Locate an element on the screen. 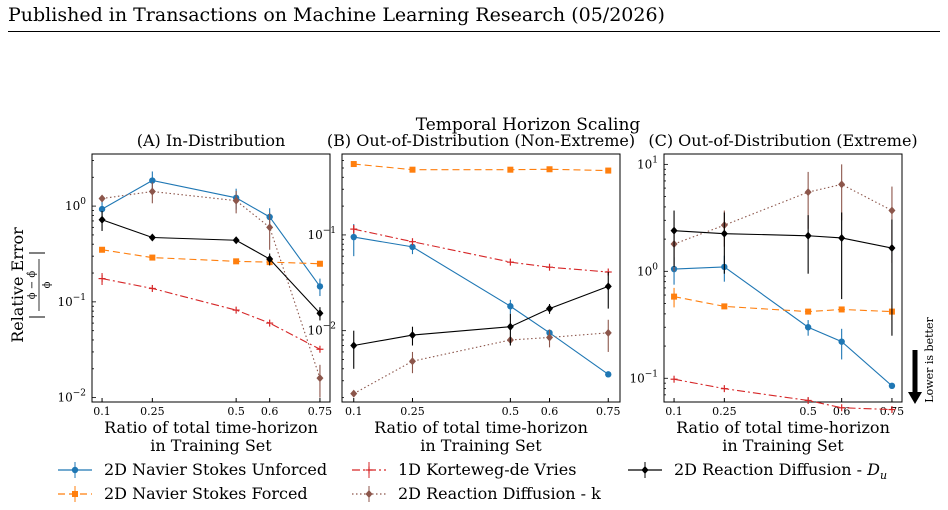 The height and width of the screenshot is (510, 948). lower-is-better-indicator: Lower is better is located at coordinates (922, 360).